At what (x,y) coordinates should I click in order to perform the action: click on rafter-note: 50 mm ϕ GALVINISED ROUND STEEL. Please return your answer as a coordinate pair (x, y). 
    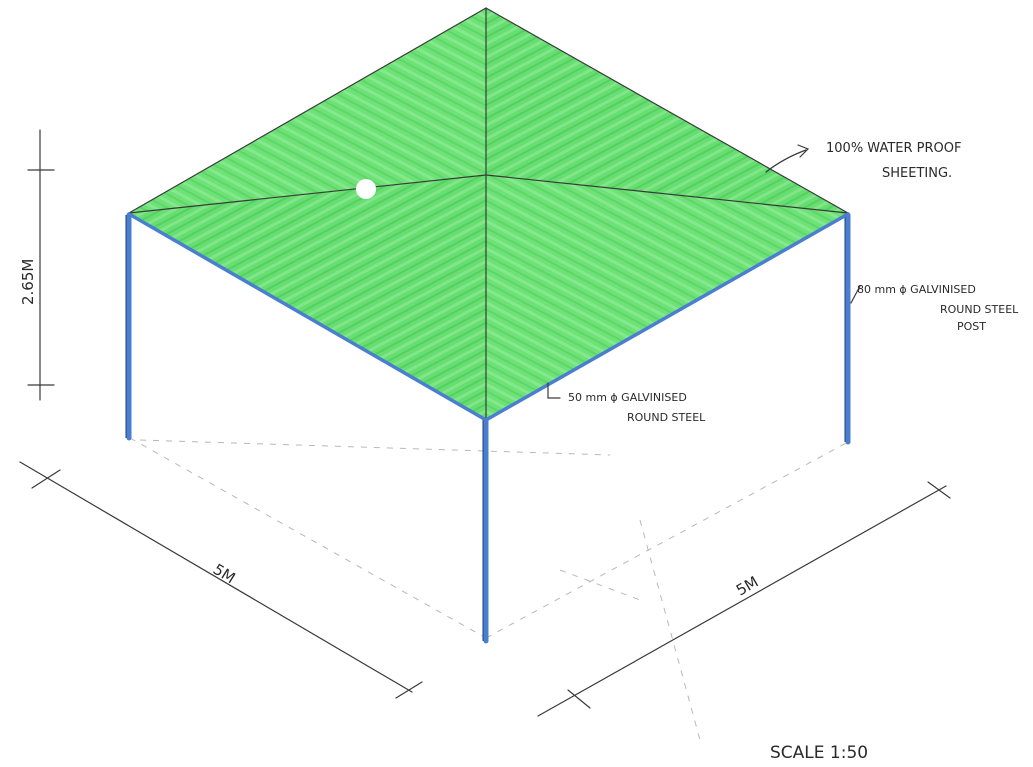
    Looking at the image, I should click on (626, 403).